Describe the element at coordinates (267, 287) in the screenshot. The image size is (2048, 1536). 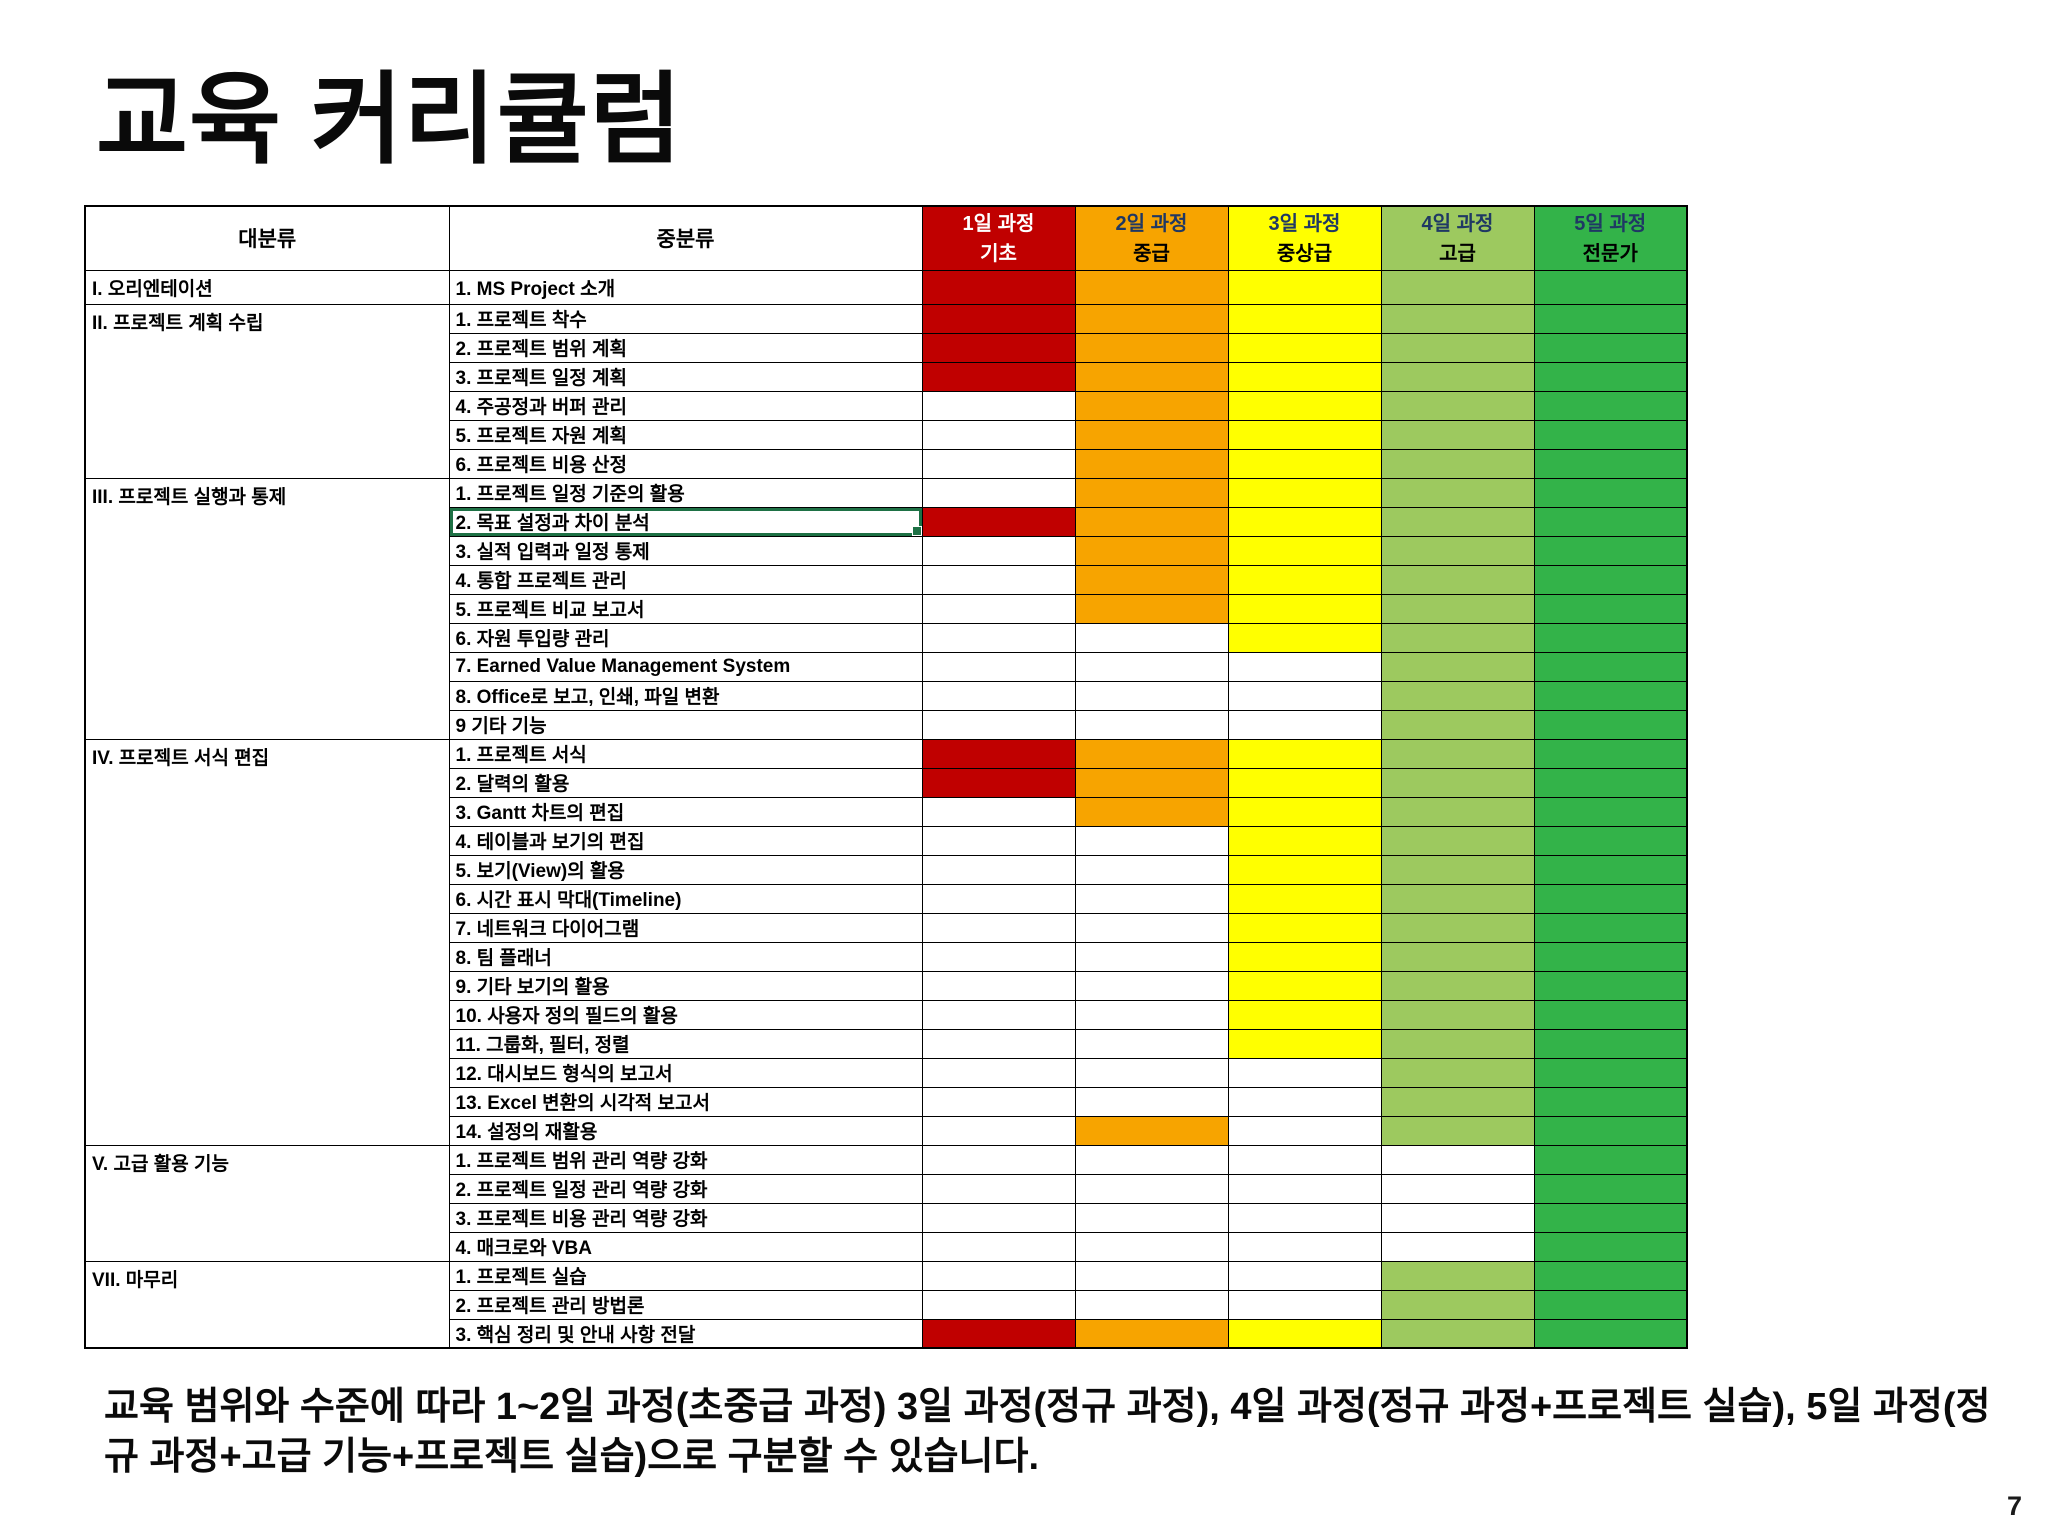
I see `category-cell: I. 오리엔테이션` at that location.